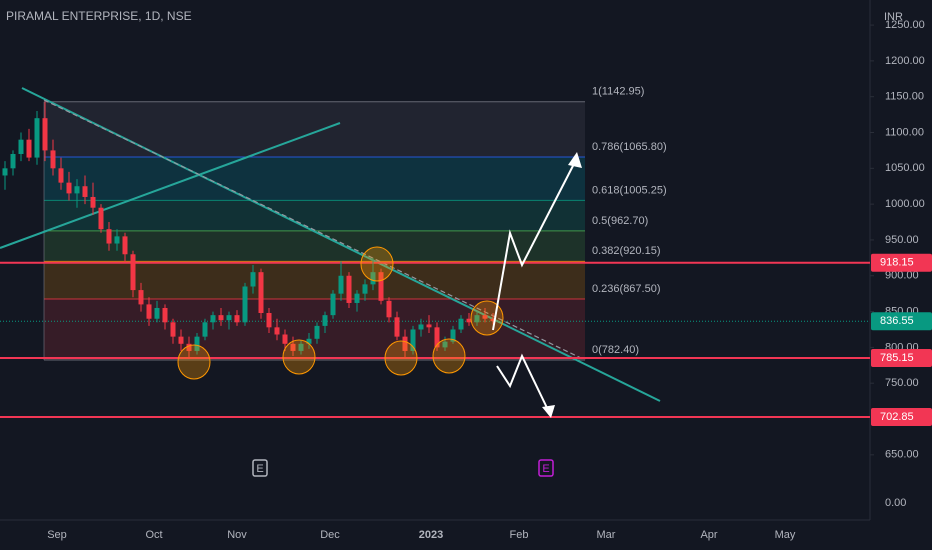 The width and height of the screenshot is (932, 550). Describe the element at coordinates (99, 16) in the screenshot. I see `chart-title: PIRAMAL ENTERPRISE, 1D, NSE` at that location.